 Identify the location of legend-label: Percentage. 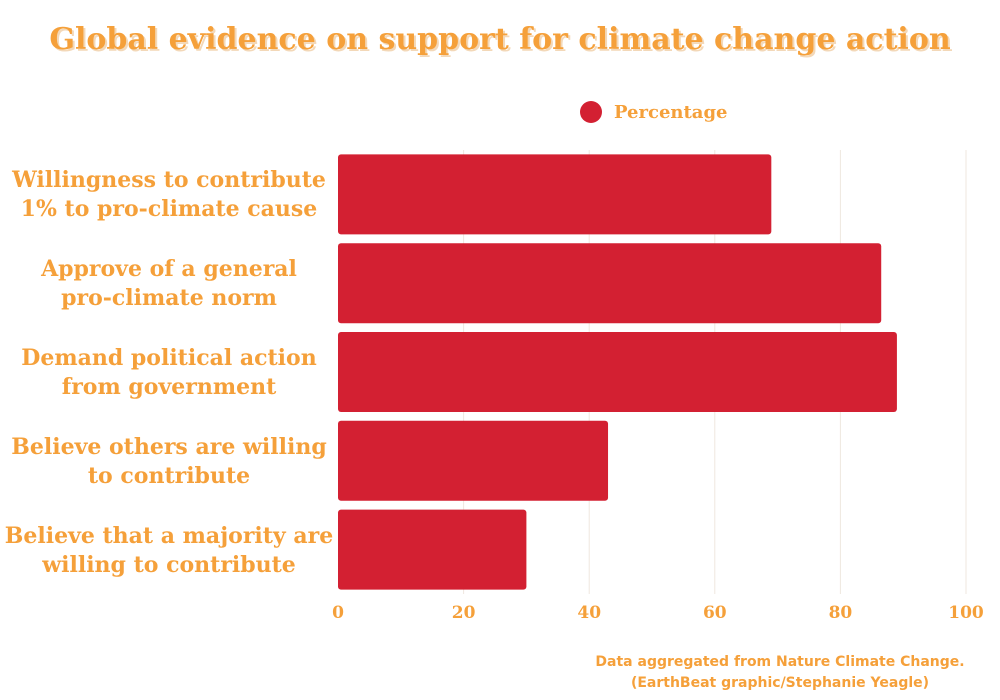
(671, 112).